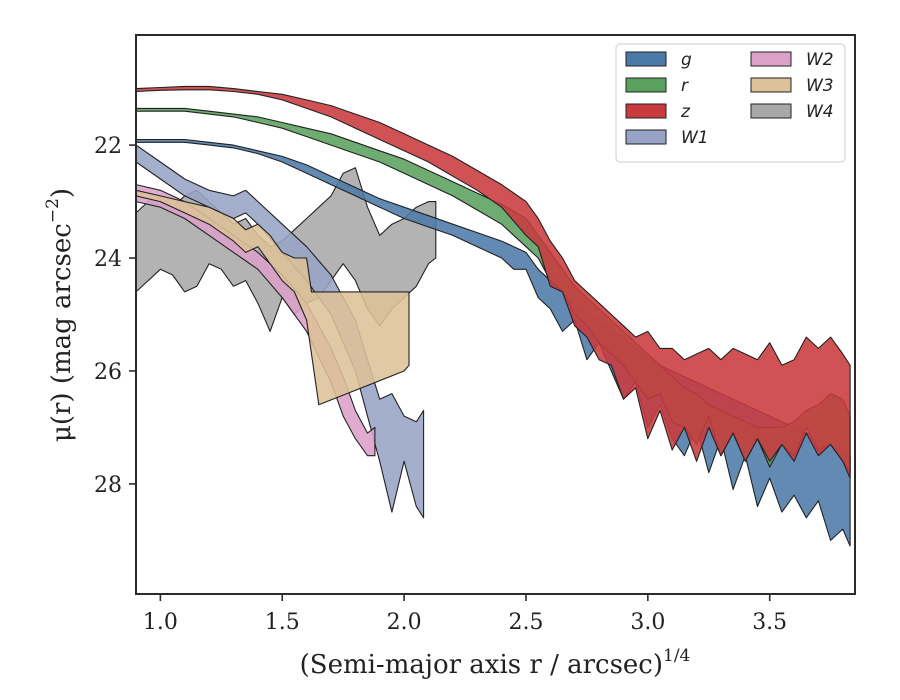  I want to click on legend-swatch-w3, so click(771, 85).